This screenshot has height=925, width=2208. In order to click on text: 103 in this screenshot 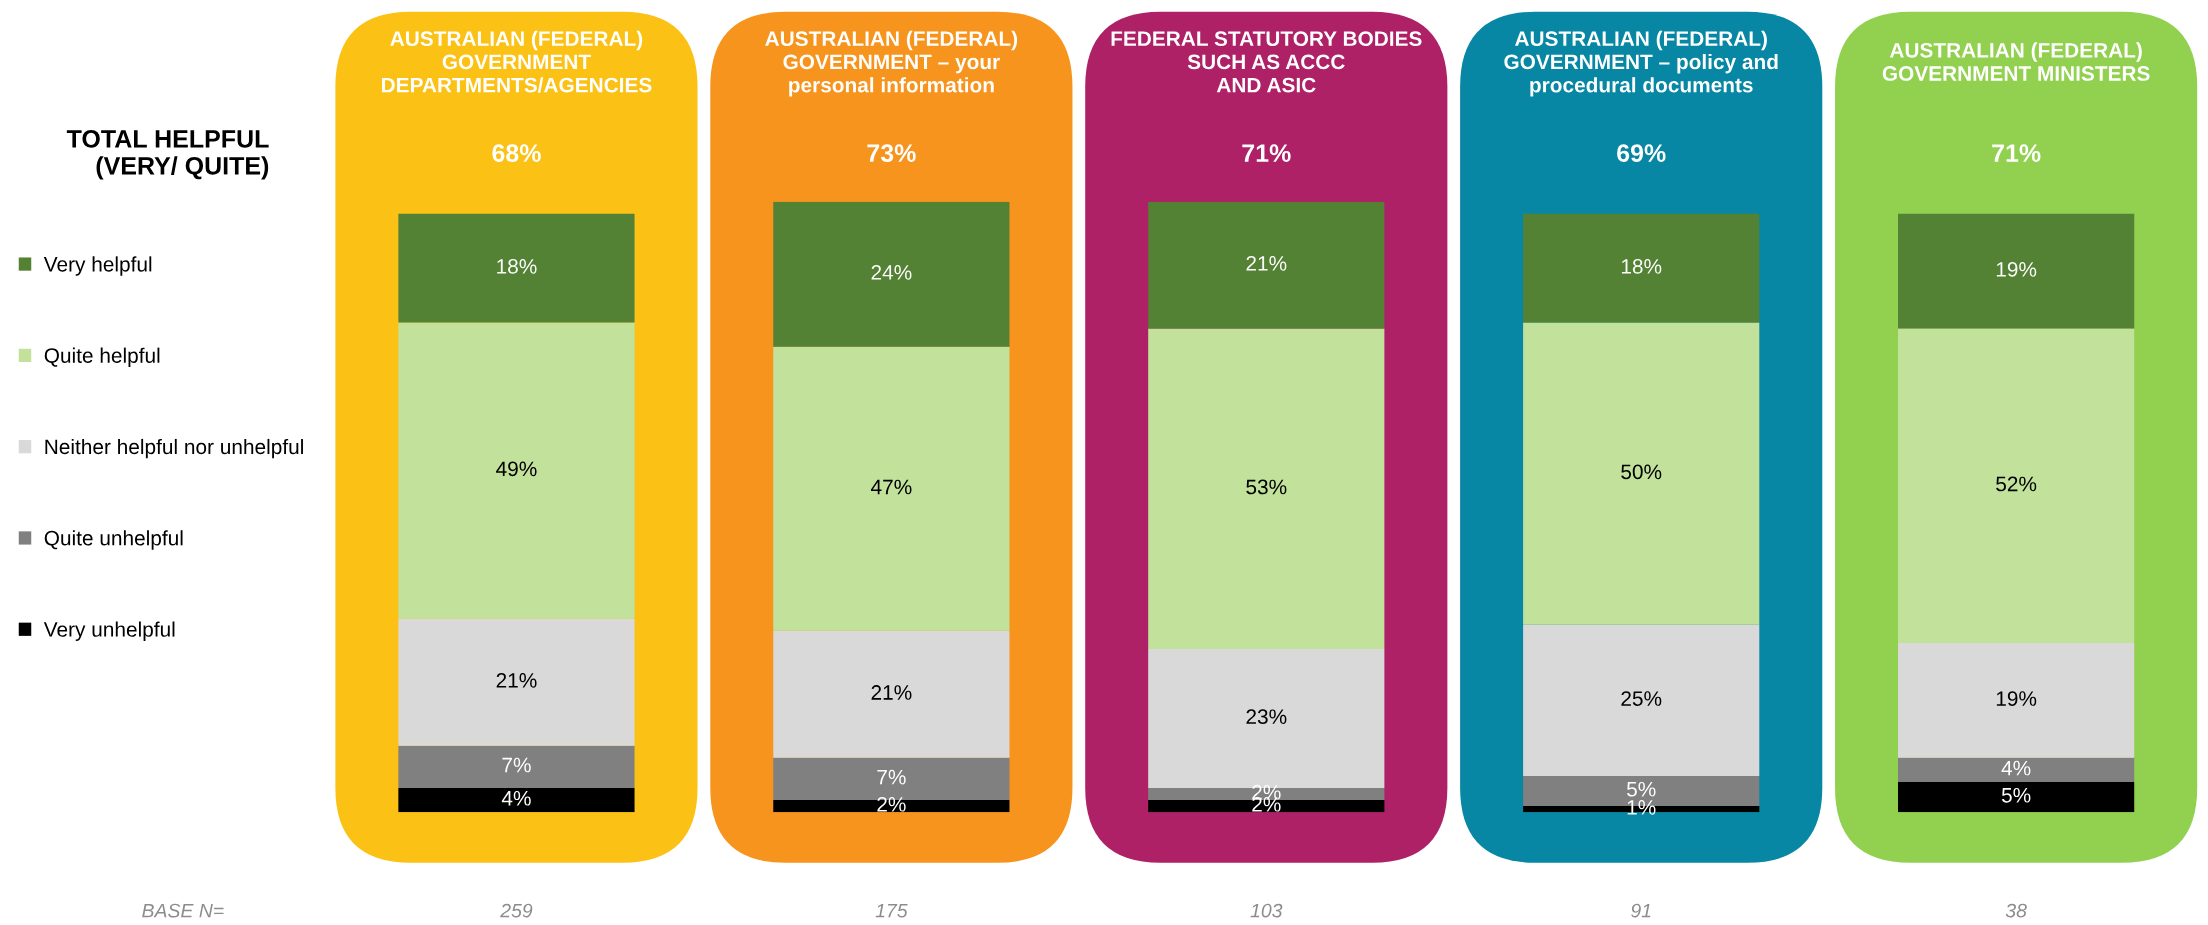, I will do `click(1266, 910)`.